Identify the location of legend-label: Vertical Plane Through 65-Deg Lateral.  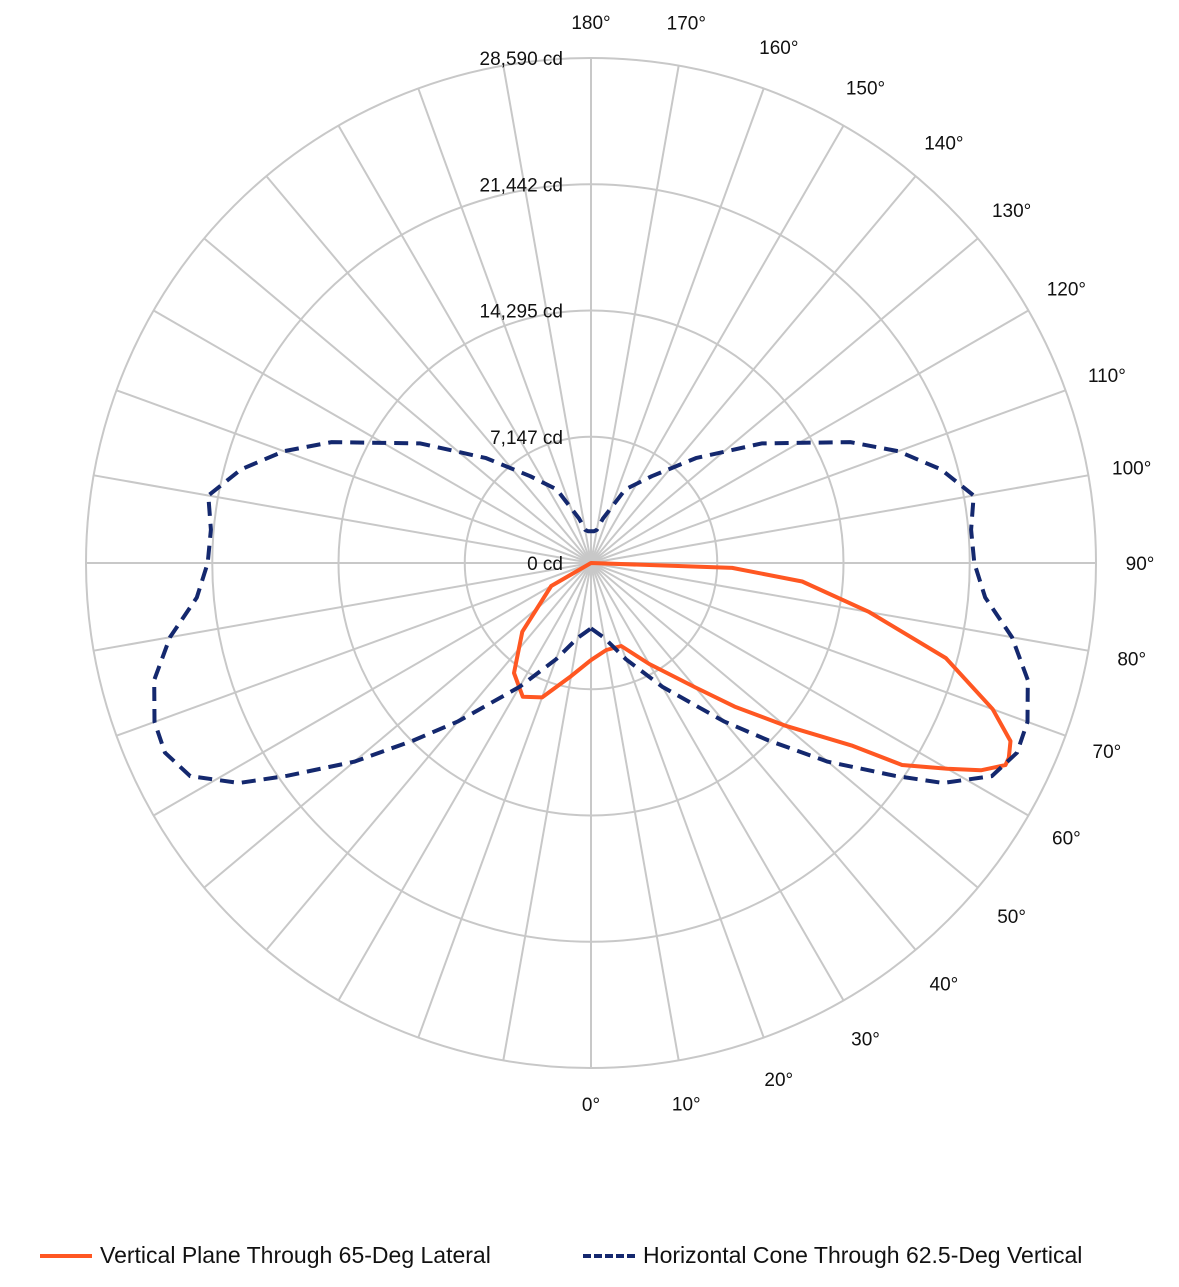
(295, 1255).